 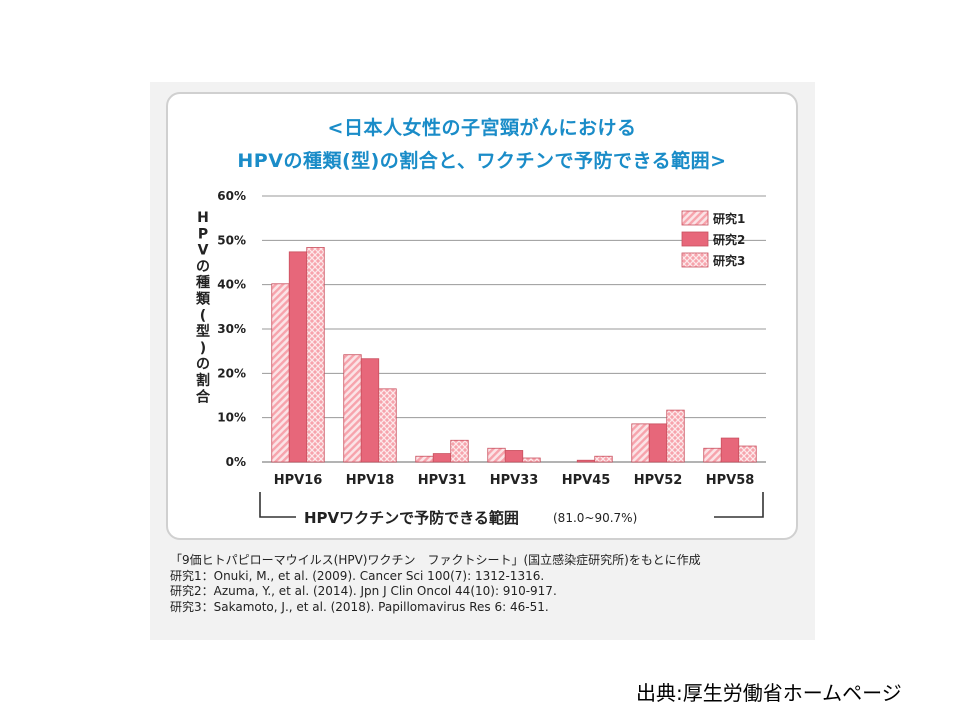 What do you see at coordinates (231, 285) in the screenshot?
I see `y-tick-label: 40%` at bounding box center [231, 285].